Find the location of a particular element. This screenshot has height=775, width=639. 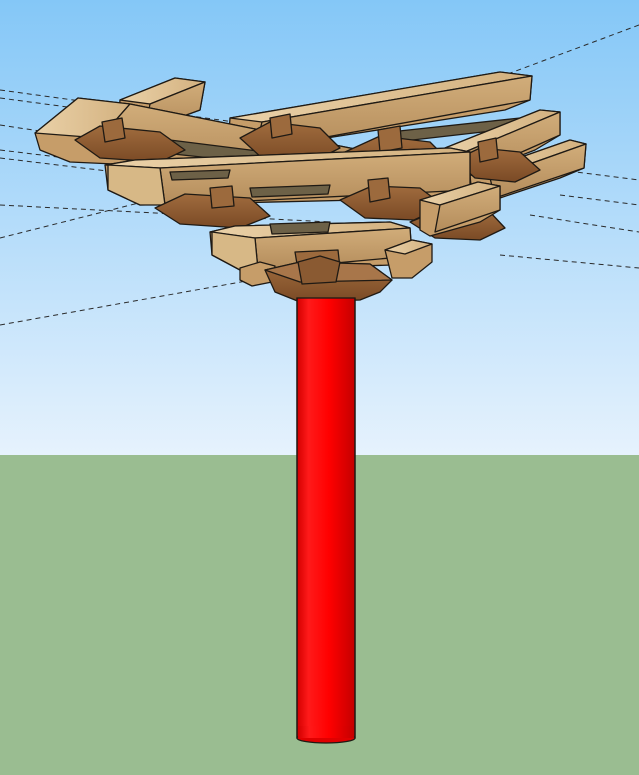

right-bracket is located at coordinates (497, 160).